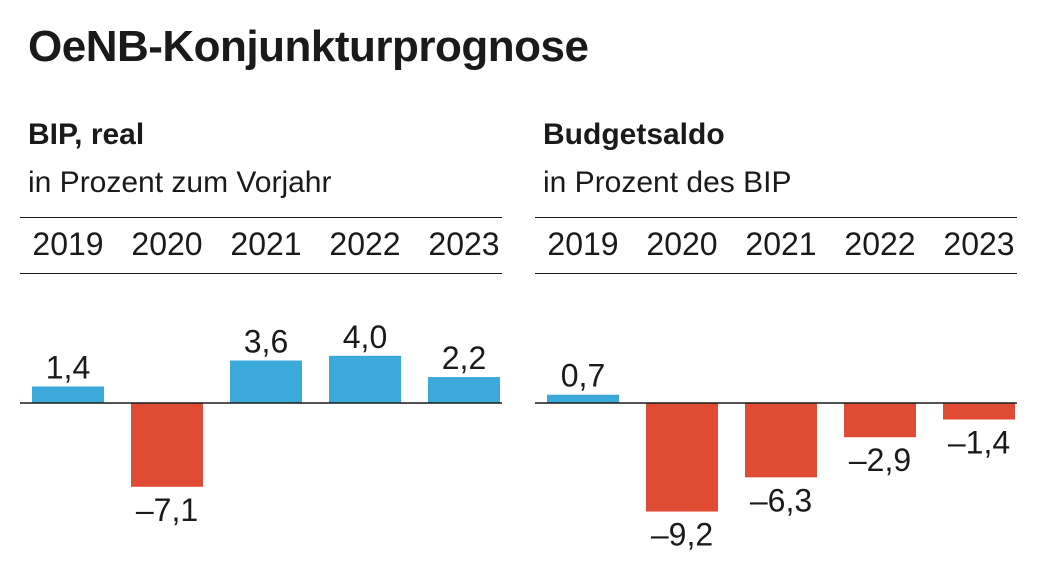 The height and width of the screenshot is (585, 1041). What do you see at coordinates (167, 244) in the screenshot?
I see `bip-year-2020: 2020` at bounding box center [167, 244].